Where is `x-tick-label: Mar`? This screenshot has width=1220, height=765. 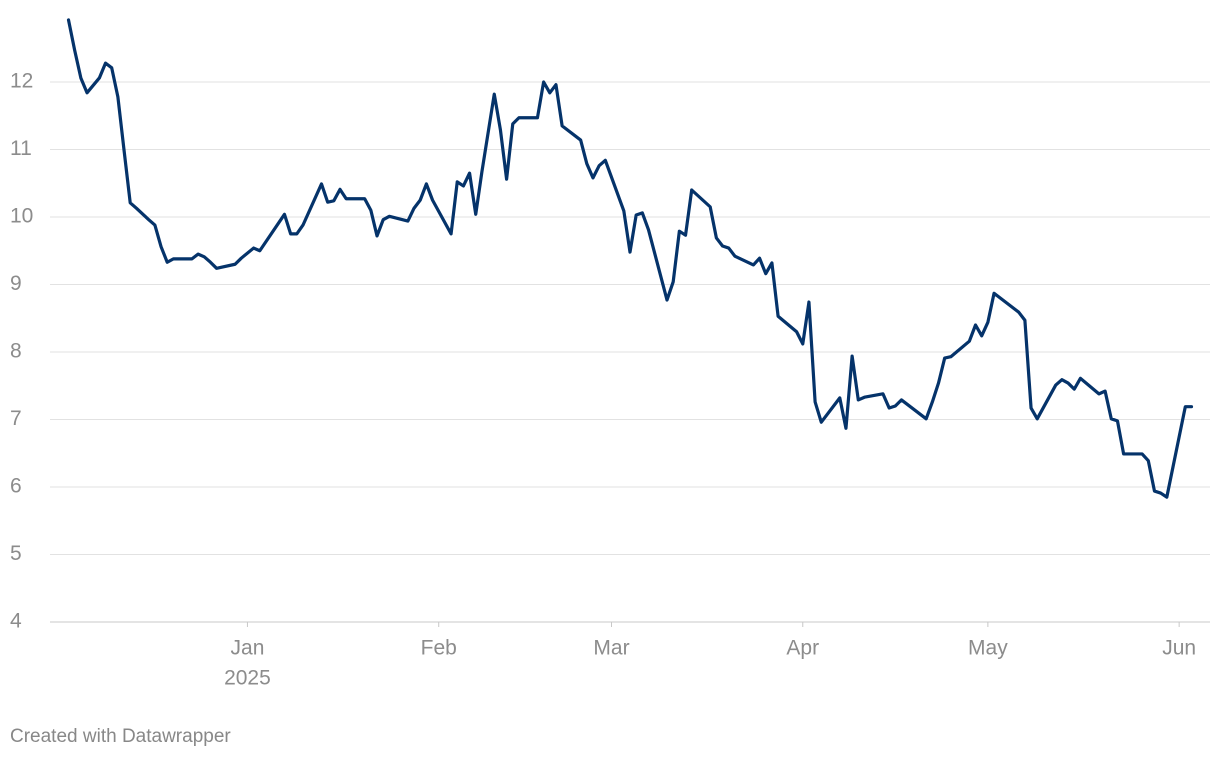 x-tick-label: Mar is located at coordinates (611, 648).